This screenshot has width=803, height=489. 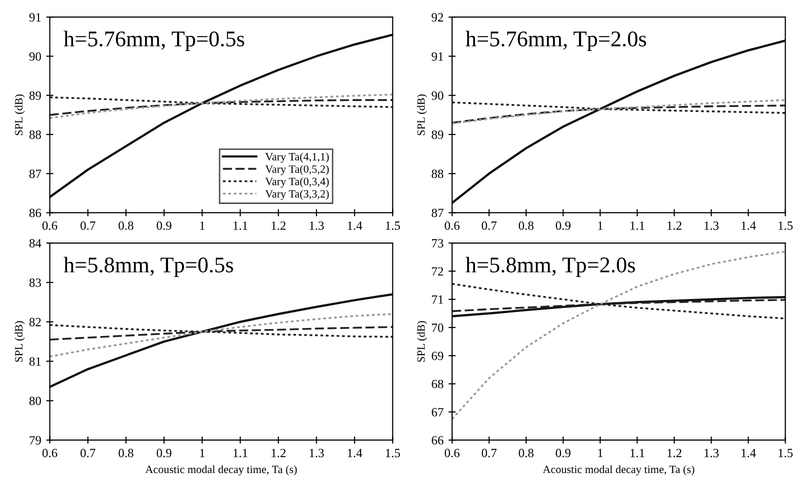 I want to click on legend-label: Vary Ta(4,1,1), so click(x=297, y=157).